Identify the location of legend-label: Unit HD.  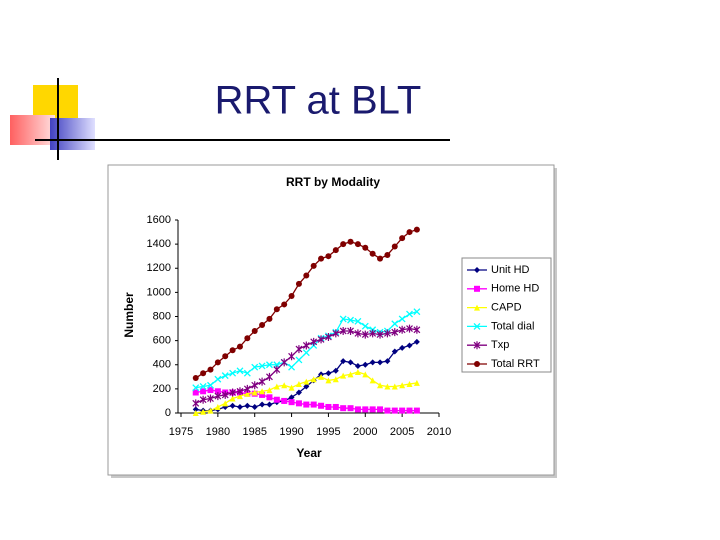
(510, 270).